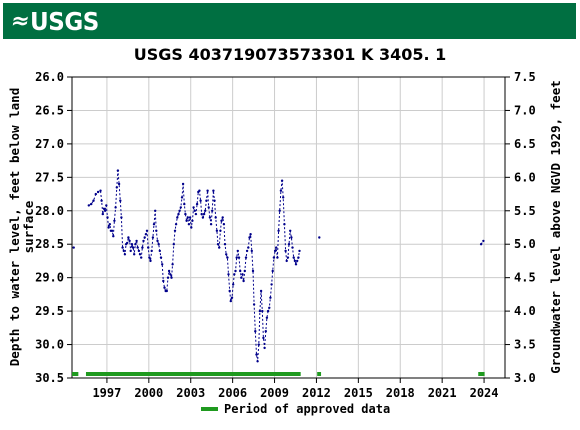 This screenshot has width=580, height=430. I want to click on y-tick-label-right: 3.5, so click(525, 345).